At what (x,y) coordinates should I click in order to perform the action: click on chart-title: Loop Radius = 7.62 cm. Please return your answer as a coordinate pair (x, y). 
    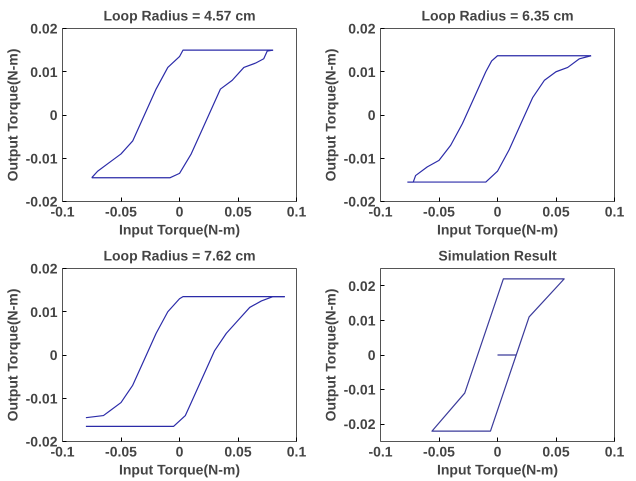
    Looking at the image, I should click on (179, 256).